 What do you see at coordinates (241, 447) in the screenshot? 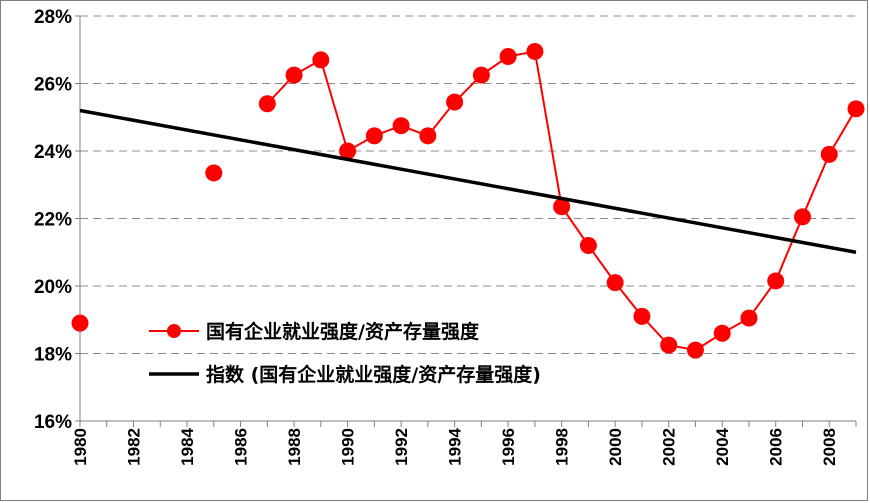
I see `x-tick-label: 1986` at bounding box center [241, 447].